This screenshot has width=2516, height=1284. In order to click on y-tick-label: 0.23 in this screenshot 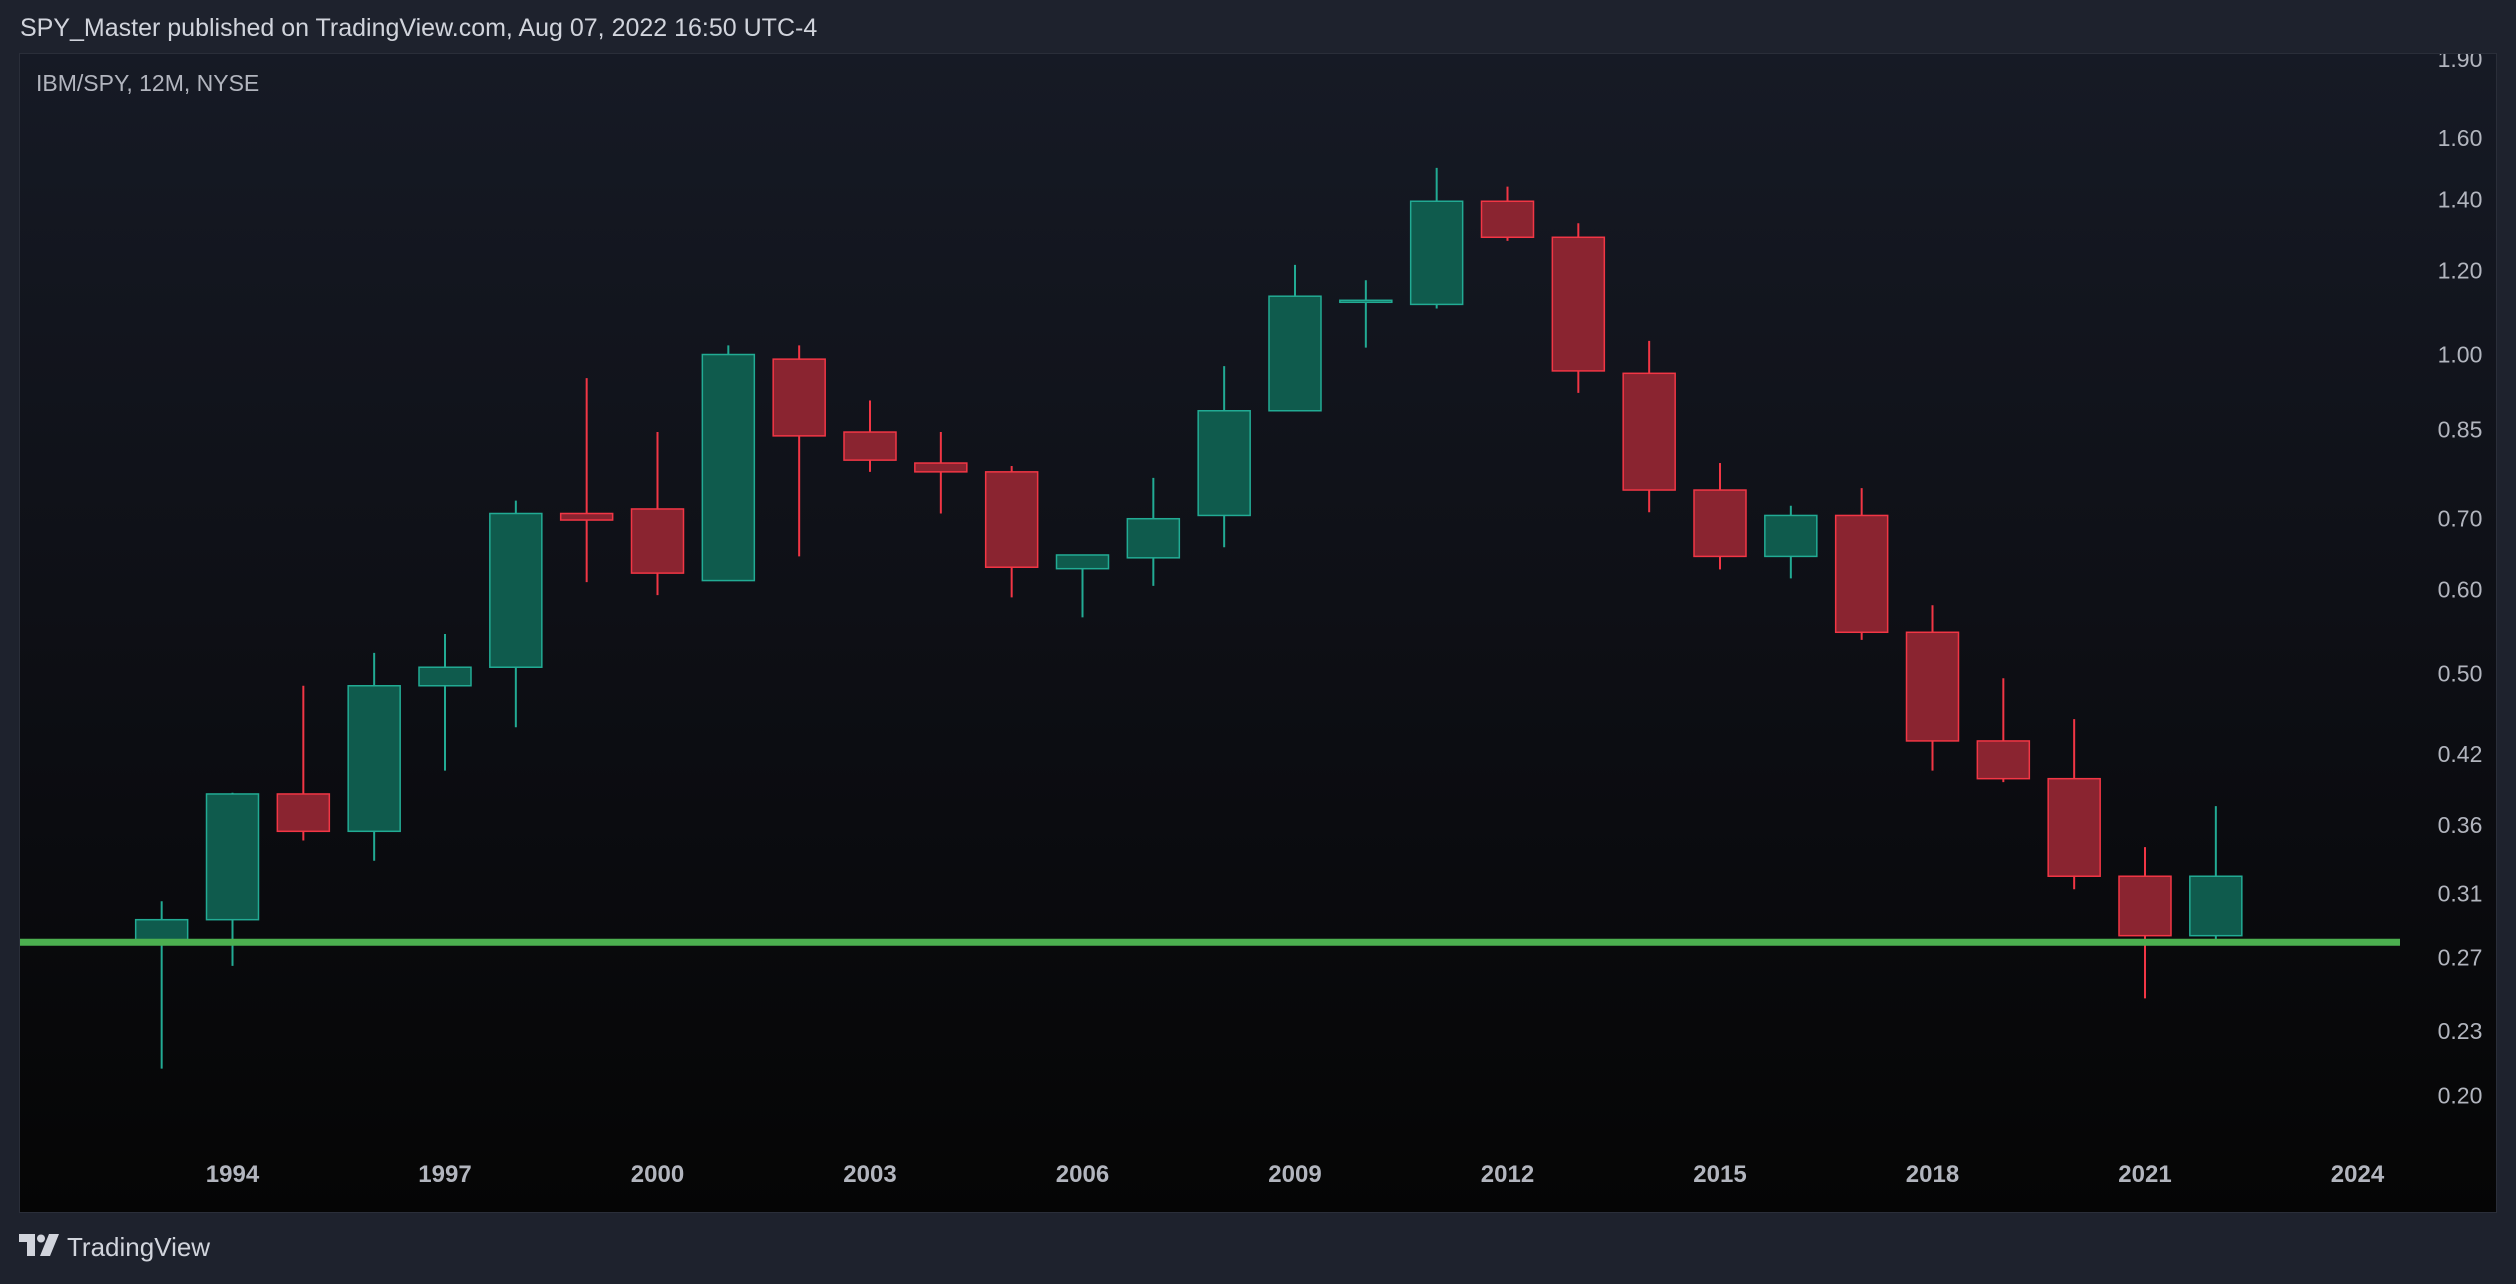, I will do `click(2460, 1031)`.